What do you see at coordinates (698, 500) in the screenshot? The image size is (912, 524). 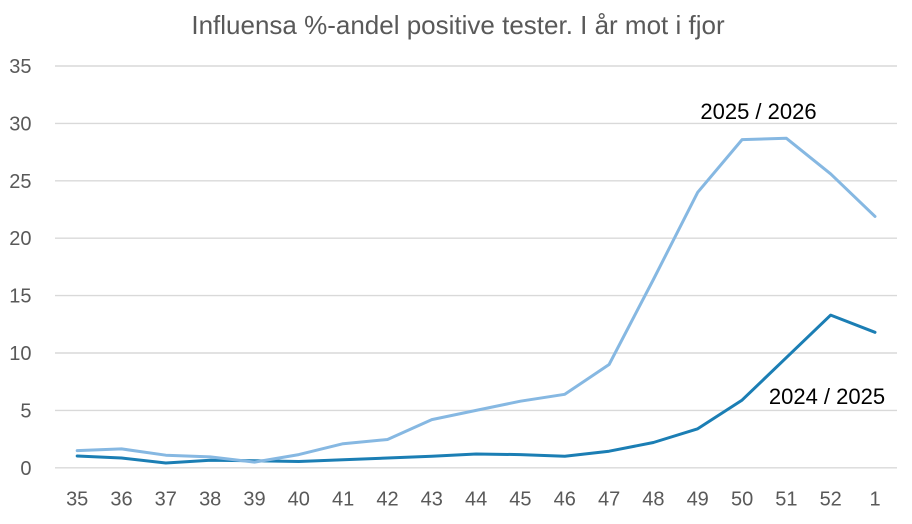 I see `svg-text: 49` at bounding box center [698, 500].